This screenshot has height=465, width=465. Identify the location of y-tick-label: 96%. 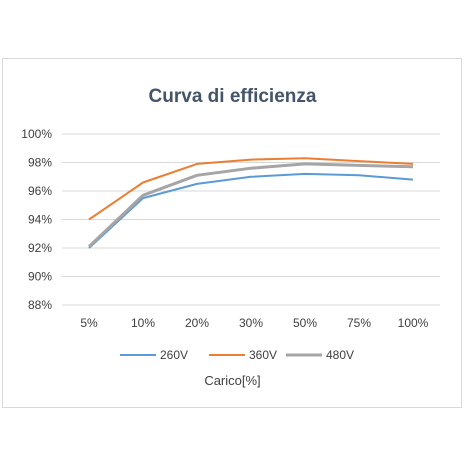
(40, 191).